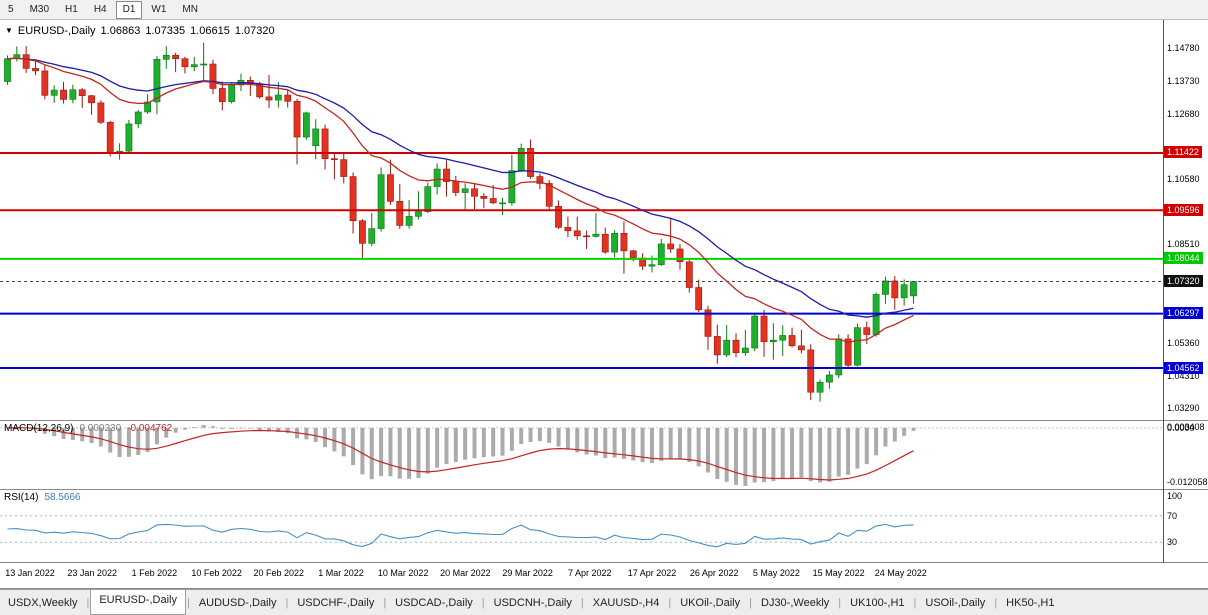 This screenshot has height=615, width=1208. I want to click on date-label: 24 May 2022, so click(900, 573).